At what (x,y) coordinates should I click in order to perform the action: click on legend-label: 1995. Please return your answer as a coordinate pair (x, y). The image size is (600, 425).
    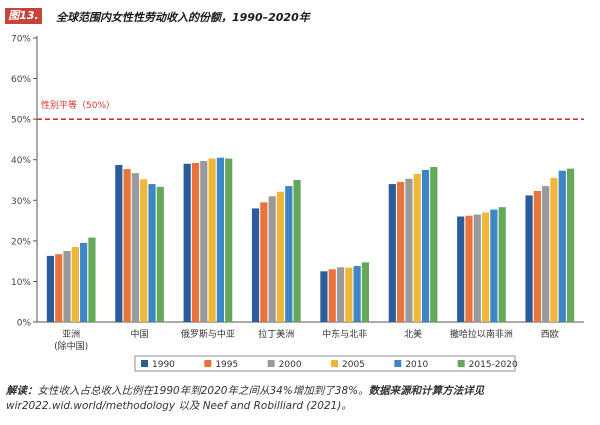
    Looking at the image, I should click on (226, 365).